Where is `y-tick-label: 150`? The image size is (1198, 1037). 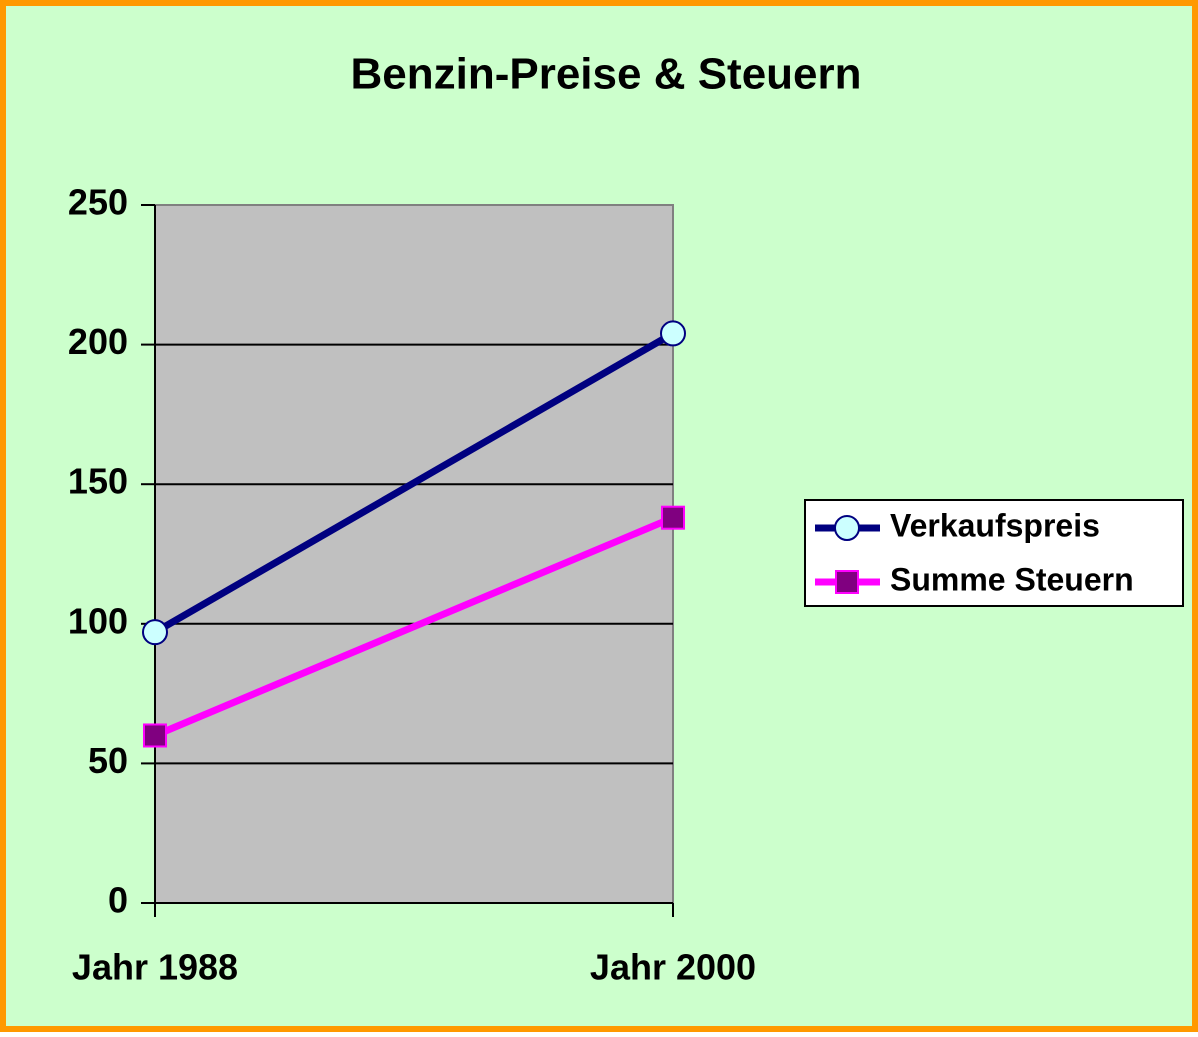
y-tick-label: 150 is located at coordinates (98, 481).